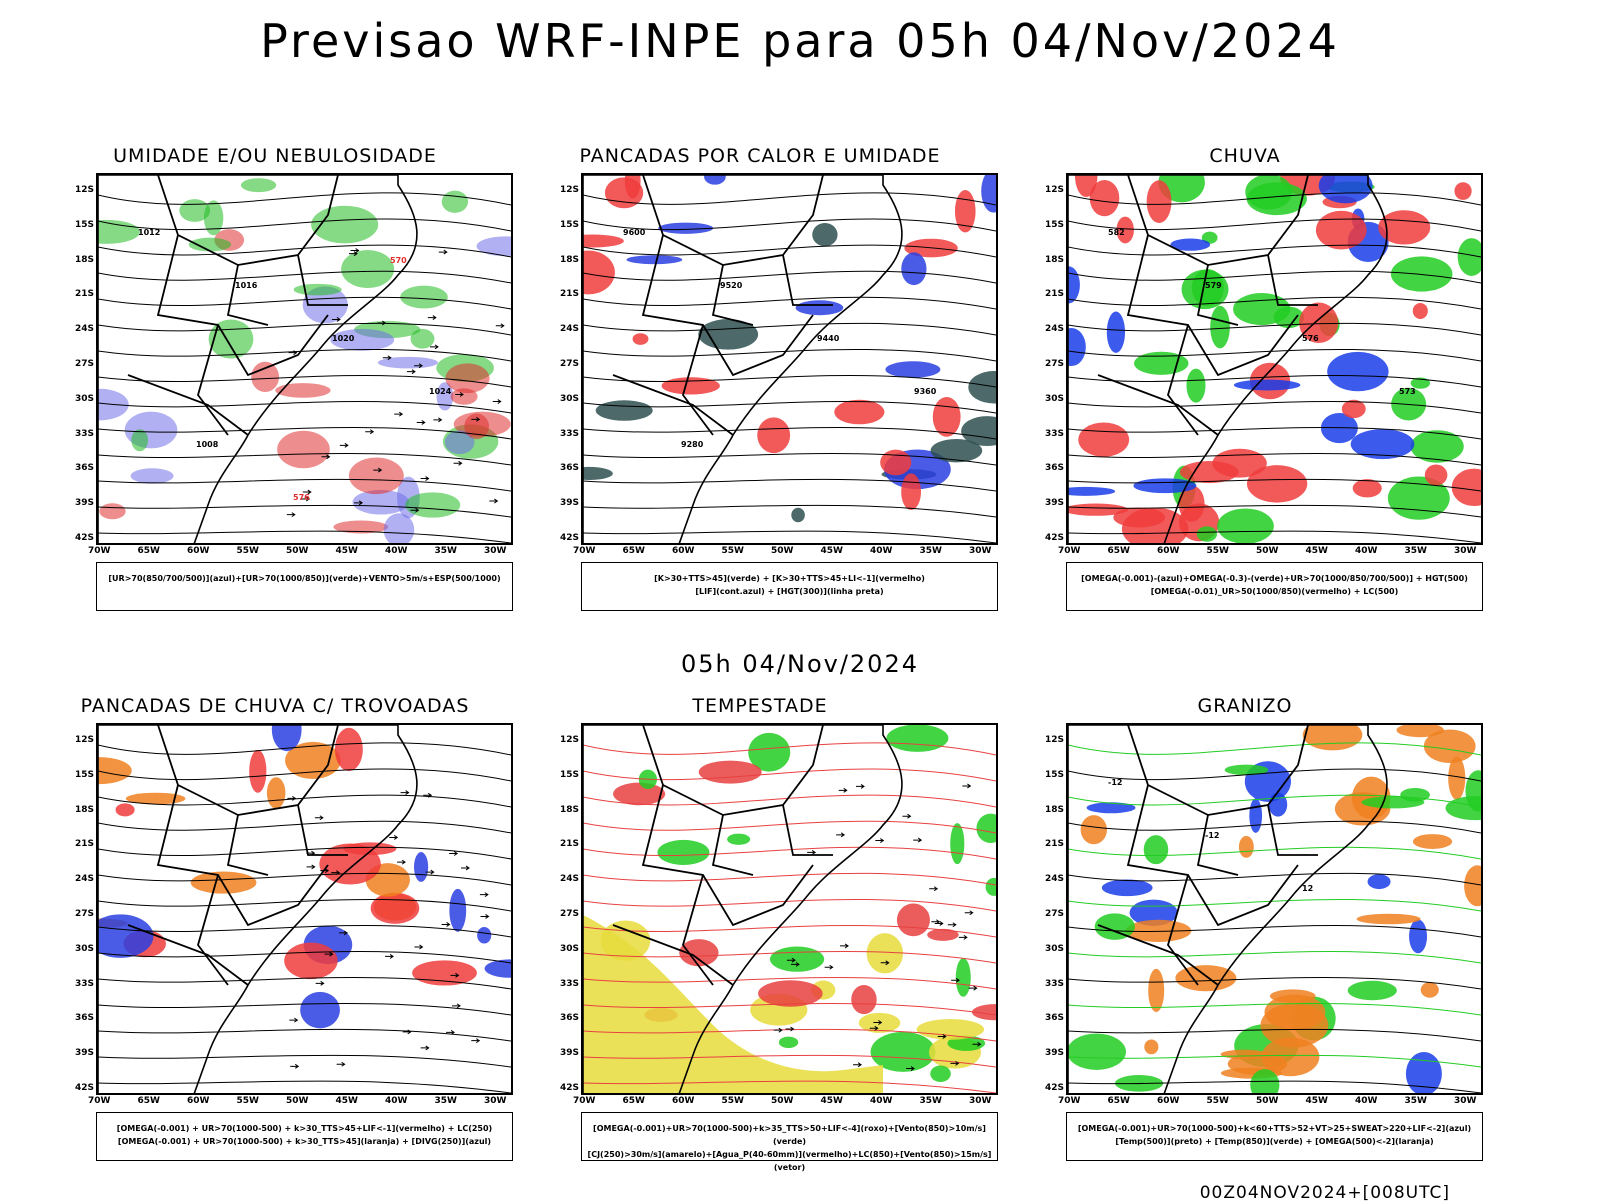  I want to click on panel-title: PANCADAS DE CHUVA C/ TROVOADAS, so click(275, 706).